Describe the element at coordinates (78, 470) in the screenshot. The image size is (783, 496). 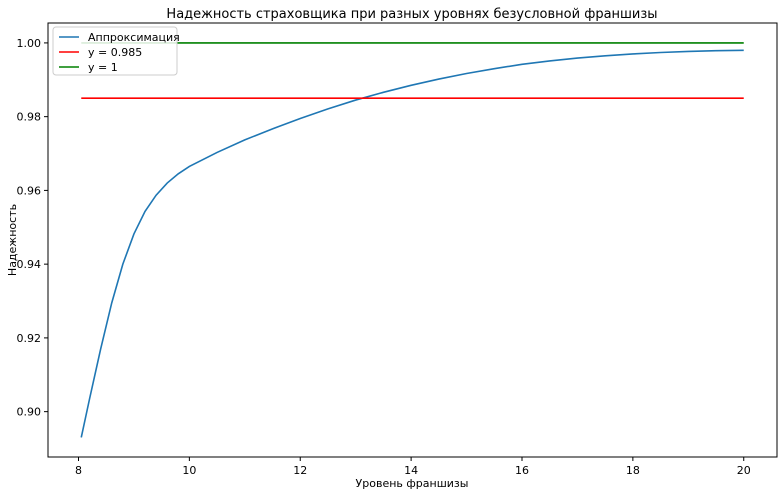
I see `x-tick-label: 8` at that location.